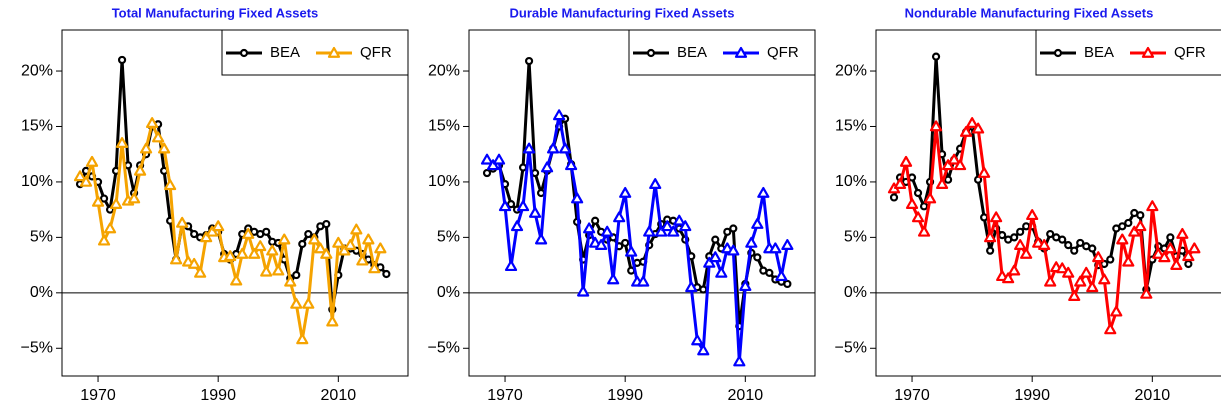 The height and width of the screenshot is (409, 1221). I want to click on y-tick-label: 15%, so click(37, 126).